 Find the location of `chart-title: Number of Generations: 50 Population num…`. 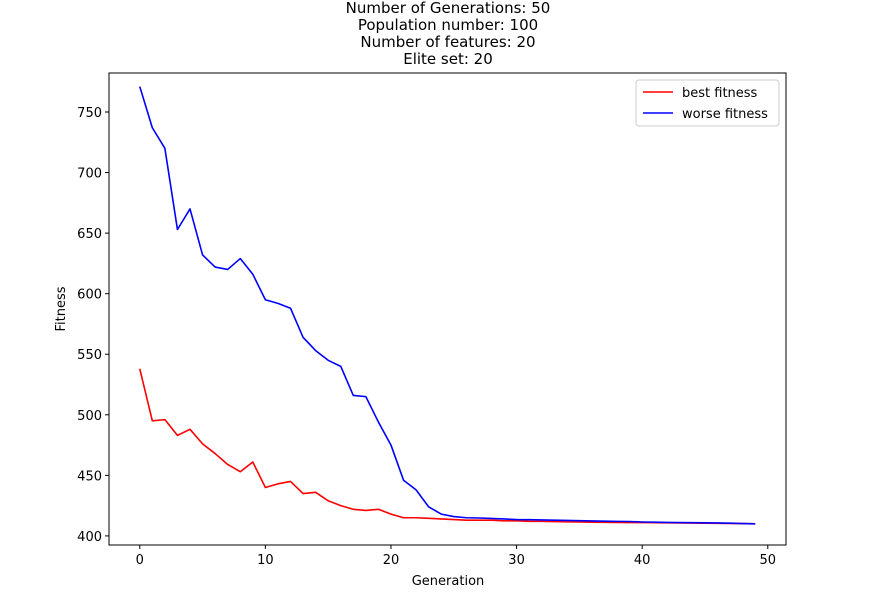

chart-title: Number of Generations: 50 Population num… is located at coordinates (448, 34).